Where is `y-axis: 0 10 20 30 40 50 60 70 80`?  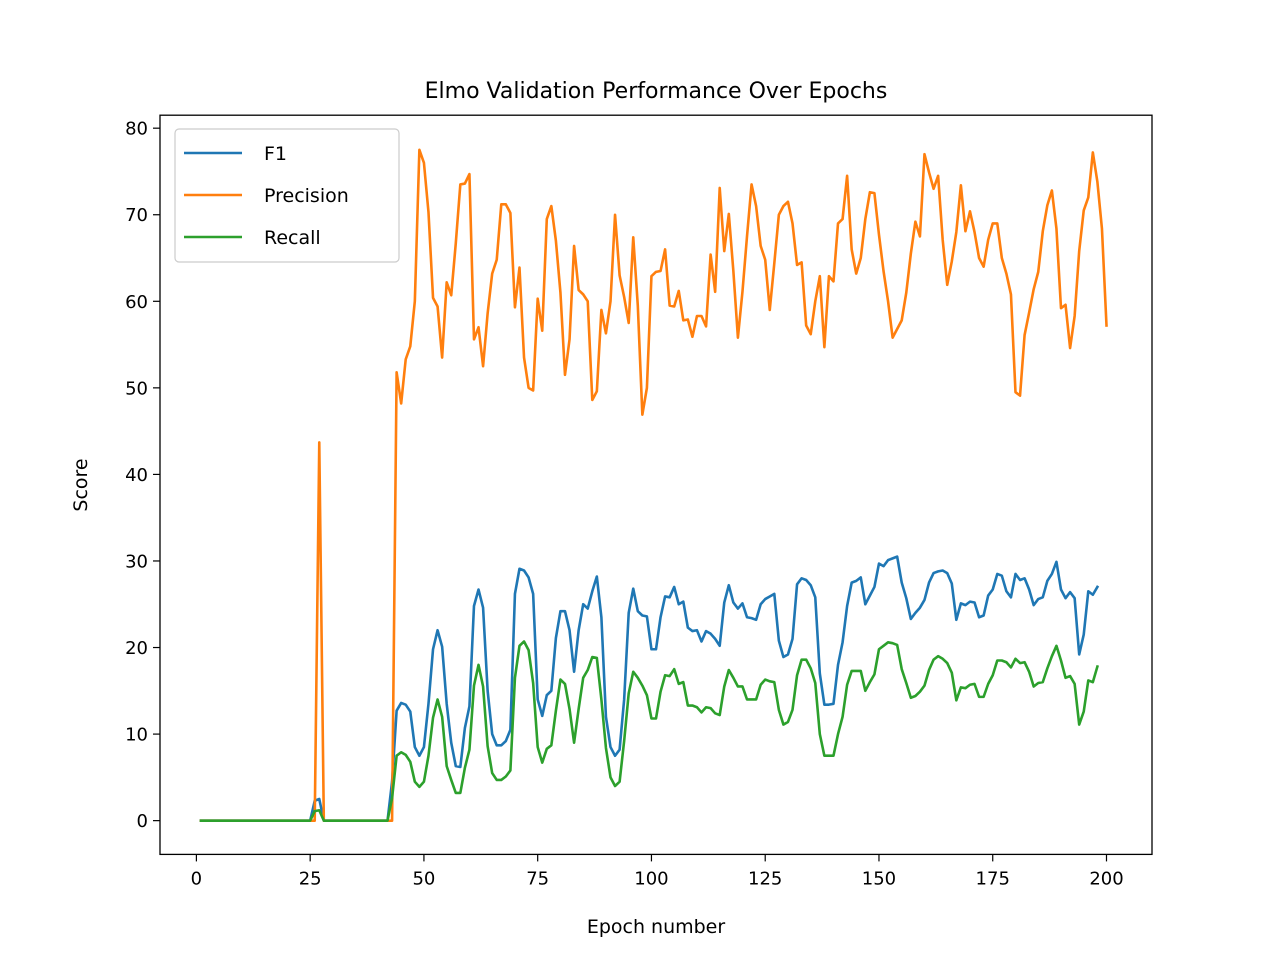
y-axis: 0 10 20 30 40 50 60 70 80 is located at coordinates (142, 475).